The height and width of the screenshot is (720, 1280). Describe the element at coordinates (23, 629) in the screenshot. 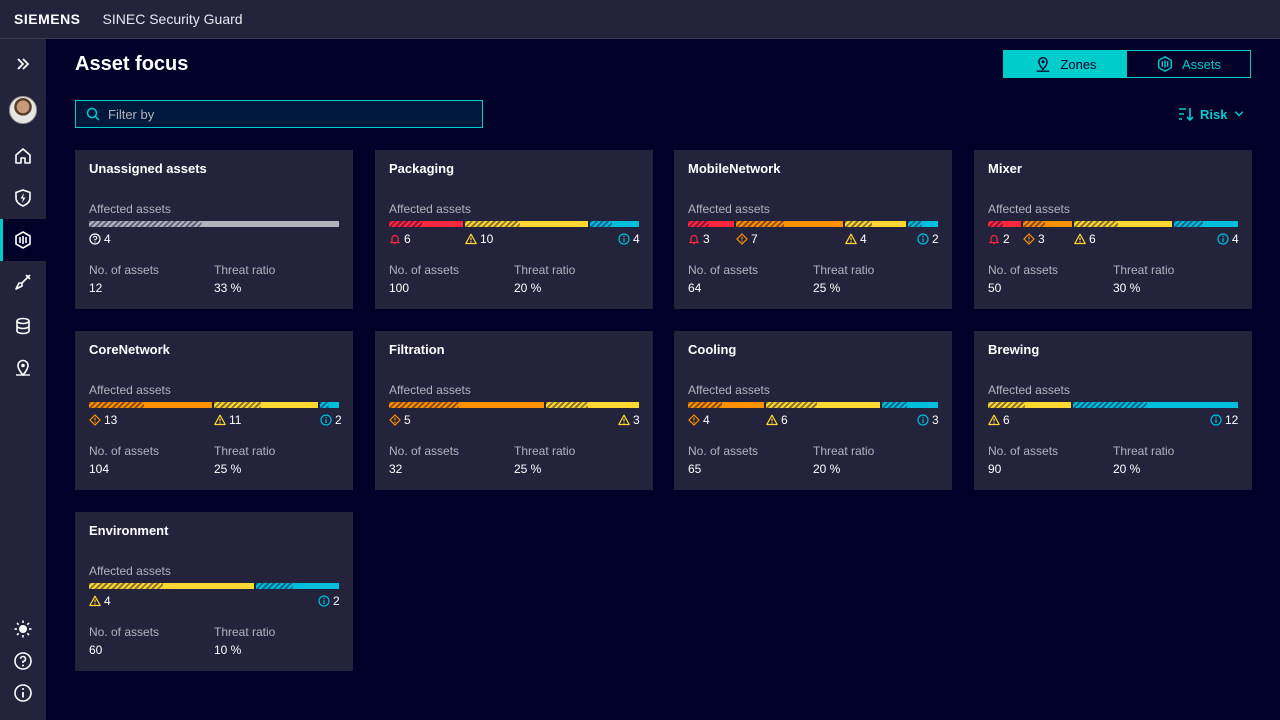

I see `theme-toggle-button` at that location.